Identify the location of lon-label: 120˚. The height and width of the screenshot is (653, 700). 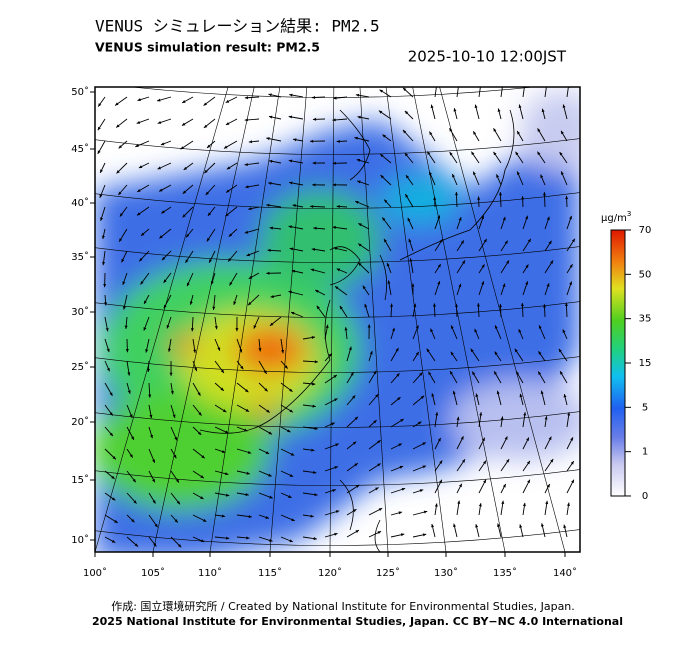
(330, 573).